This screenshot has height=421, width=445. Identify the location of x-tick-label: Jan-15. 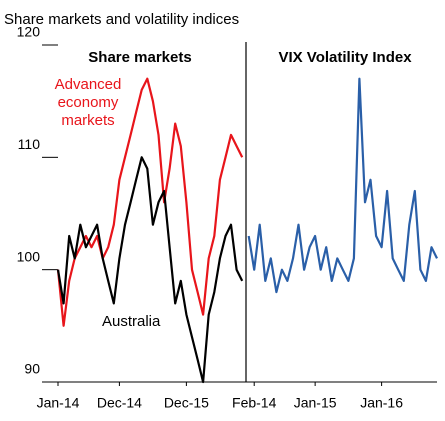
(315, 403).